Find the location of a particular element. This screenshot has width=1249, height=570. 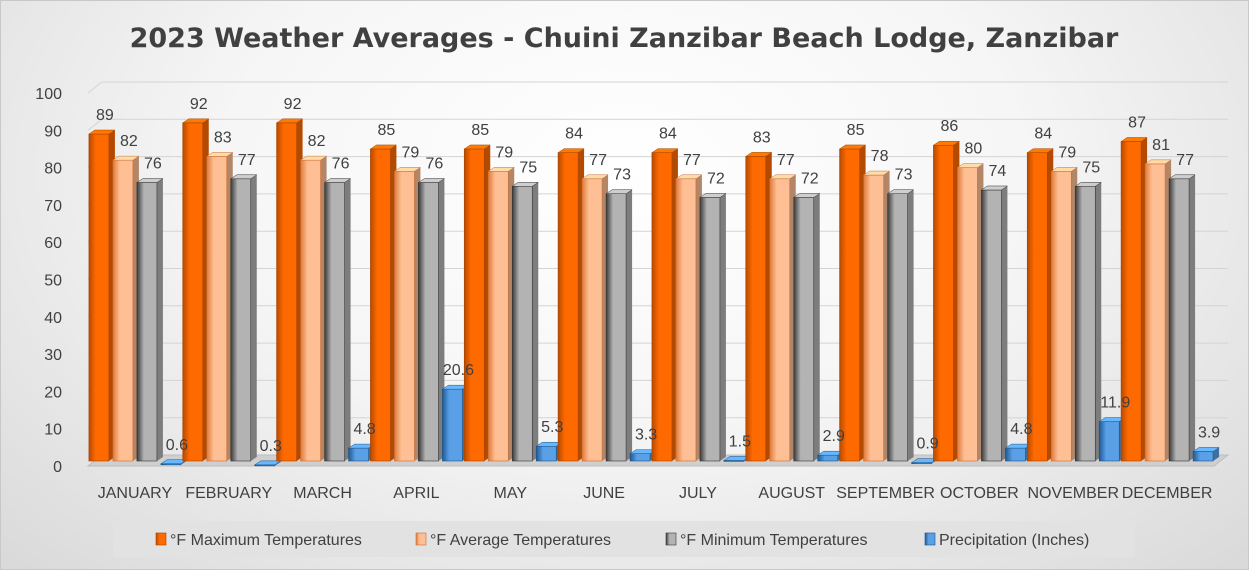

data-label: 0.6 is located at coordinates (177, 445).